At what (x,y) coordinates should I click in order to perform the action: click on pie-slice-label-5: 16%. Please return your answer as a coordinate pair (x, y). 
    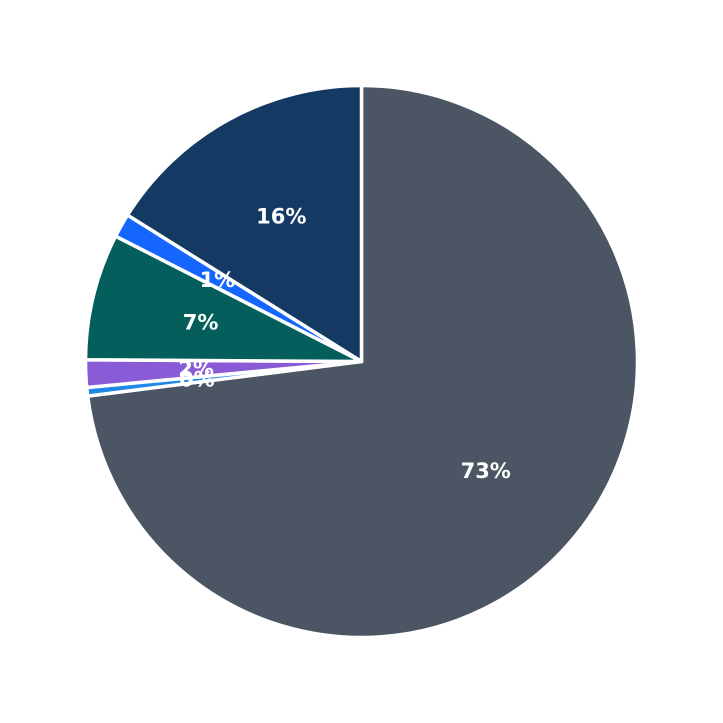
    Looking at the image, I should click on (281, 217).